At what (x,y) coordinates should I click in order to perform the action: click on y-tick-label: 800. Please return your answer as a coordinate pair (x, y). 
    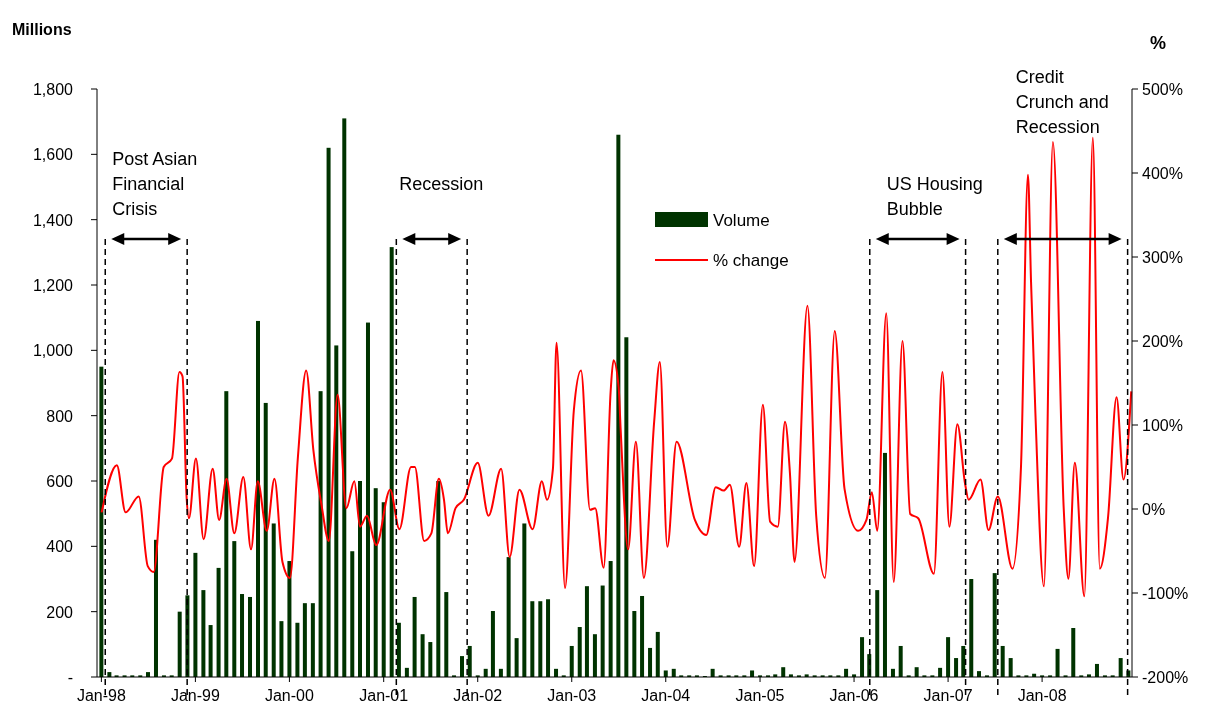
    Looking at the image, I should click on (60, 416).